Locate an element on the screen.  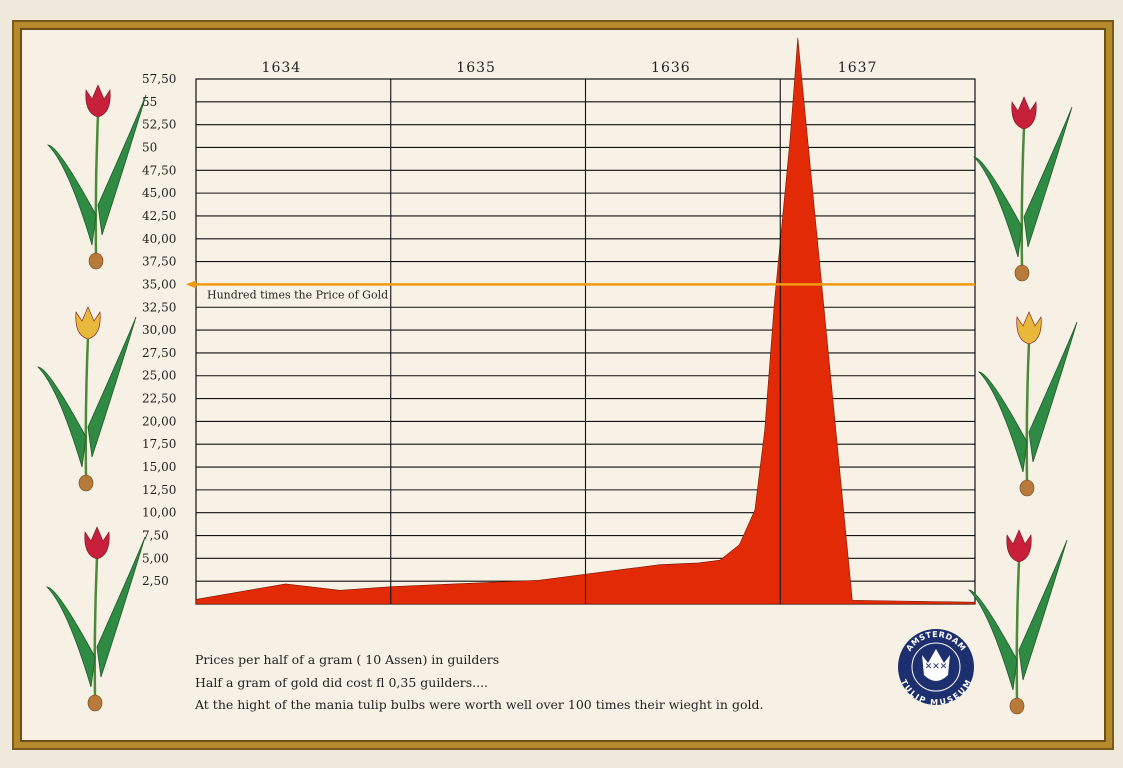
y-tick-label: 35,00 is located at coordinates (159, 284).